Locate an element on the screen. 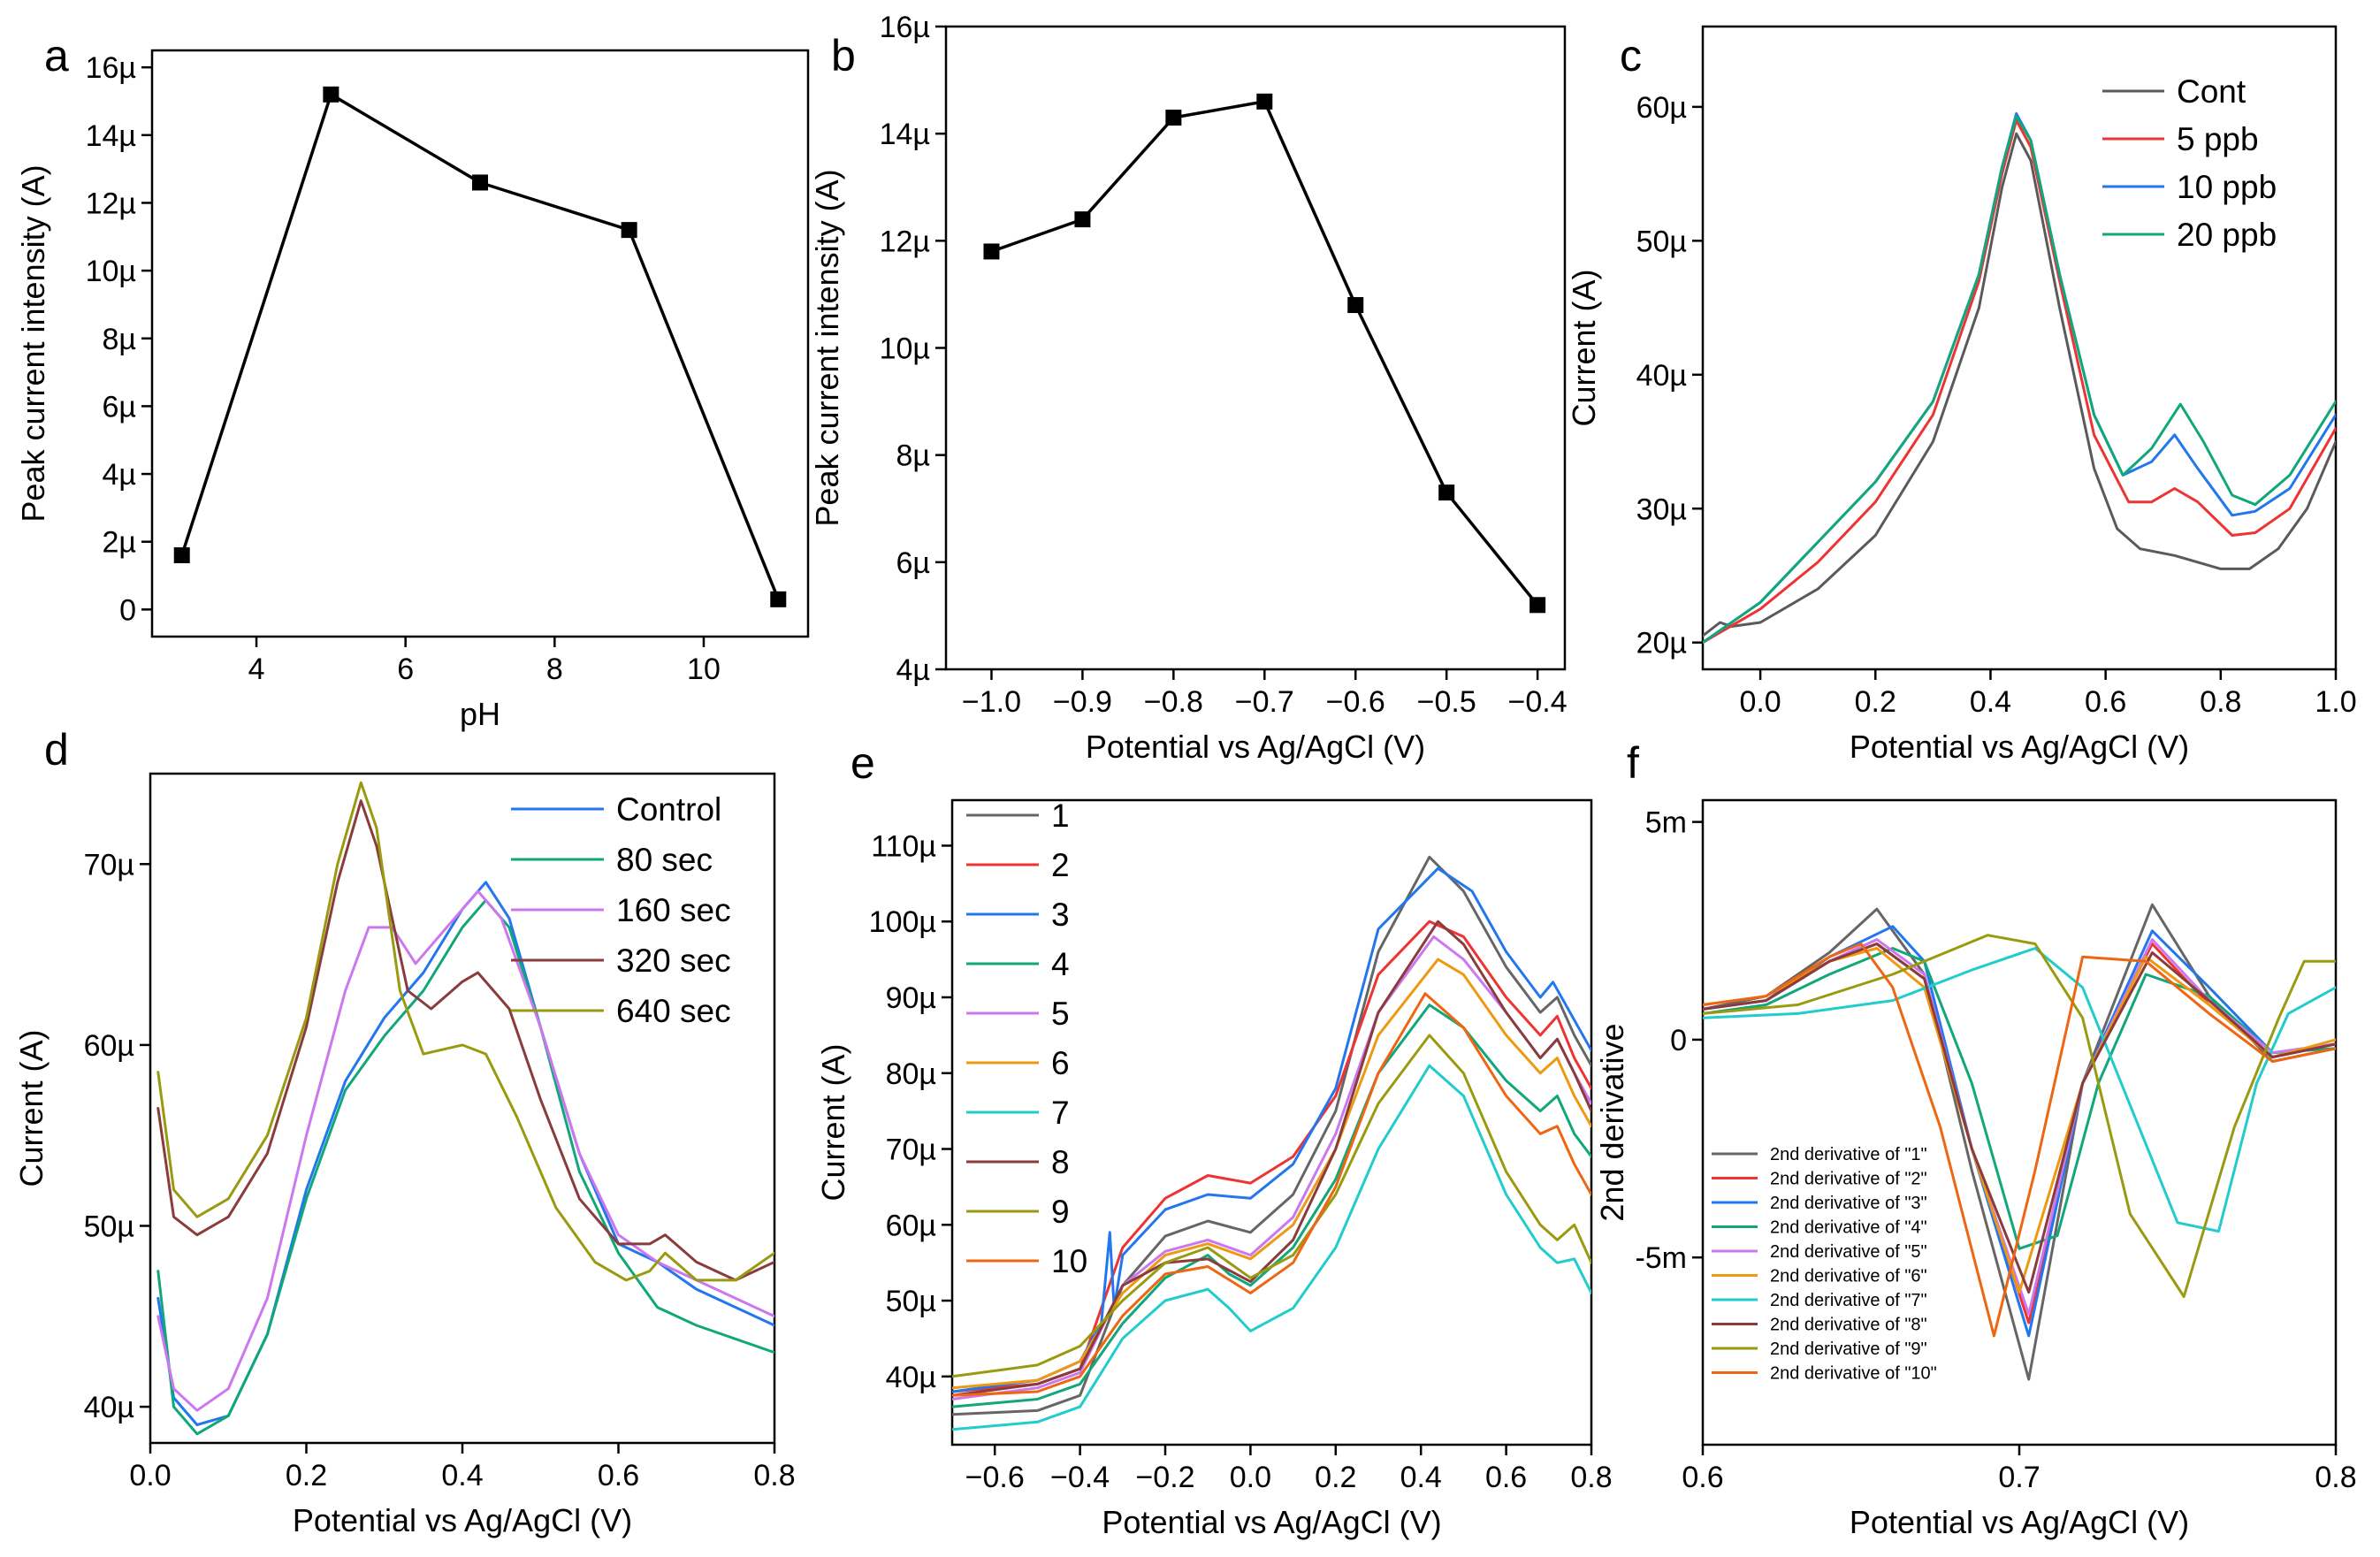  x-tick-label: −0.9 is located at coordinates (1082, 702).